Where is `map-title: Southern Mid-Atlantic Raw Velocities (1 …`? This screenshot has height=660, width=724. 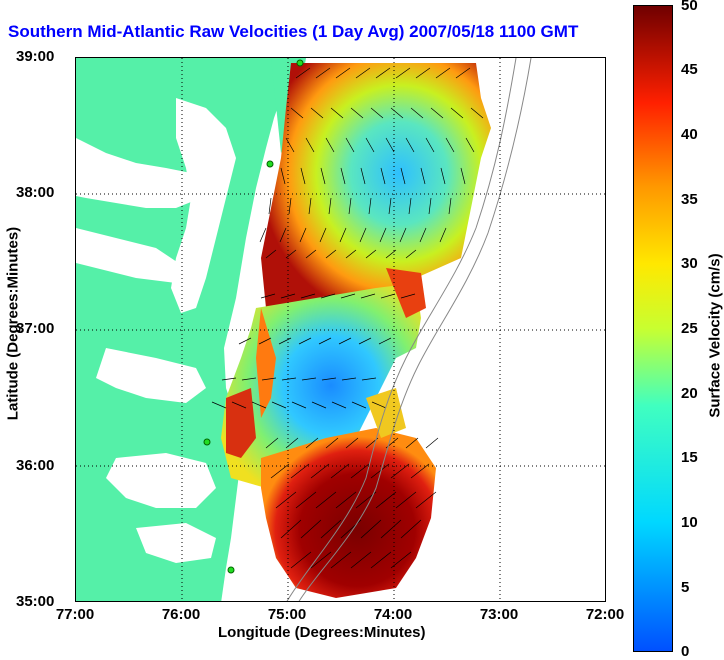
map-title: Southern Mid-Atlantic Raw Velocities (1 … is located at coordinates (293, 31).